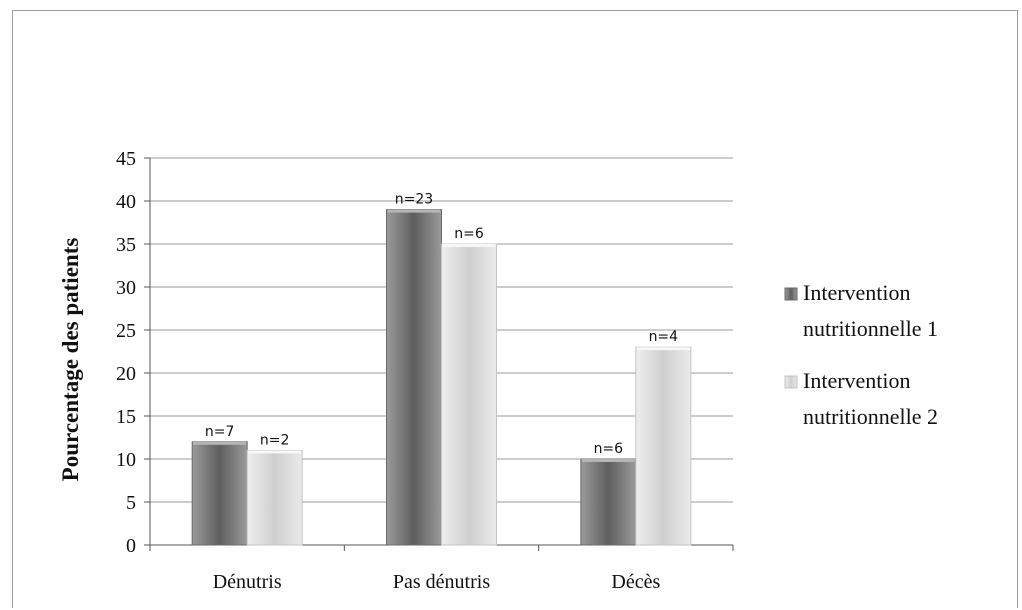  Describe the element at coordinates (870, 310) in the screenshot. I see `legend-label: Intervention nutritionnelle 1` at that location.